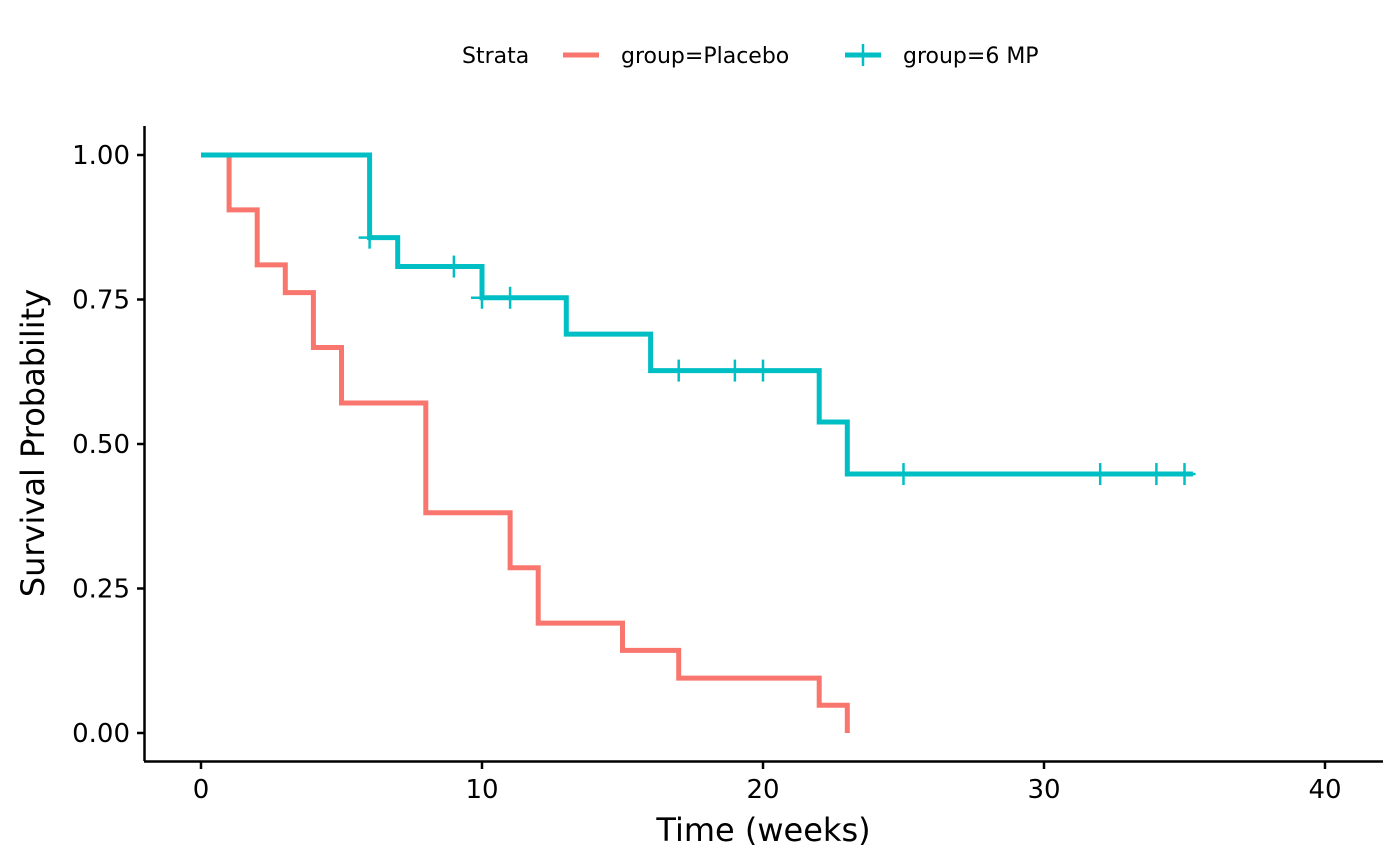 Image resolution: width=1400 pixels, height=865 pixels. I want to click on y-tick-label: 0.00, so click(101, 734).